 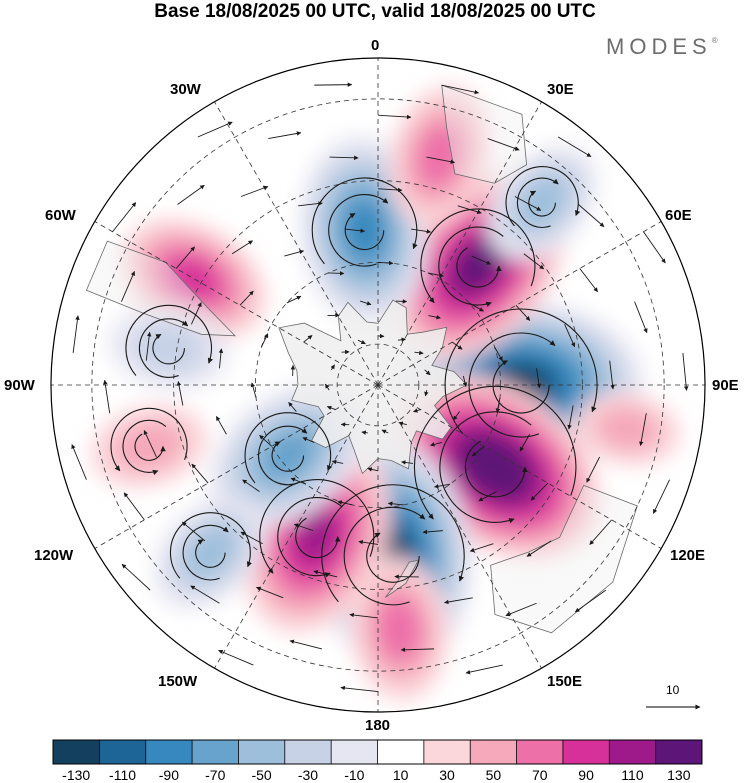 I want to click on africa-landmass, so click(x=484, y=134).